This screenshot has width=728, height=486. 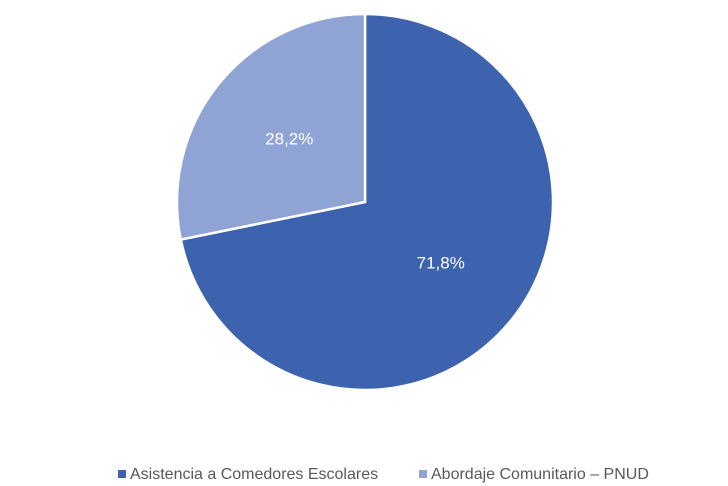 What do you see at coordinates (441, 262) in the screenshot?
I see `data-label: 71,8%` at bounding box center [441, 262].